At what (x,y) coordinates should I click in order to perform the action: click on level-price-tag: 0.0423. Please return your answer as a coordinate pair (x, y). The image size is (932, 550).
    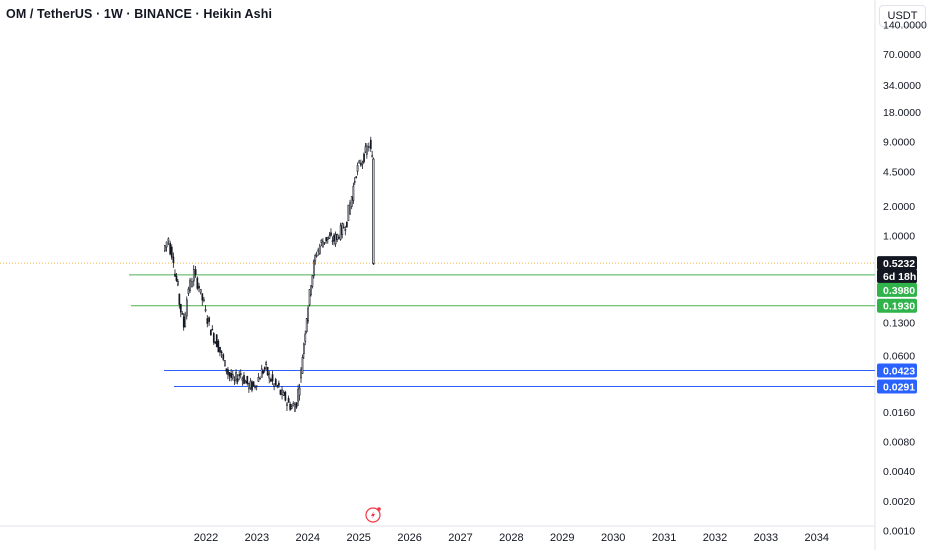
    Looking at the image, I should click on (899, 372).